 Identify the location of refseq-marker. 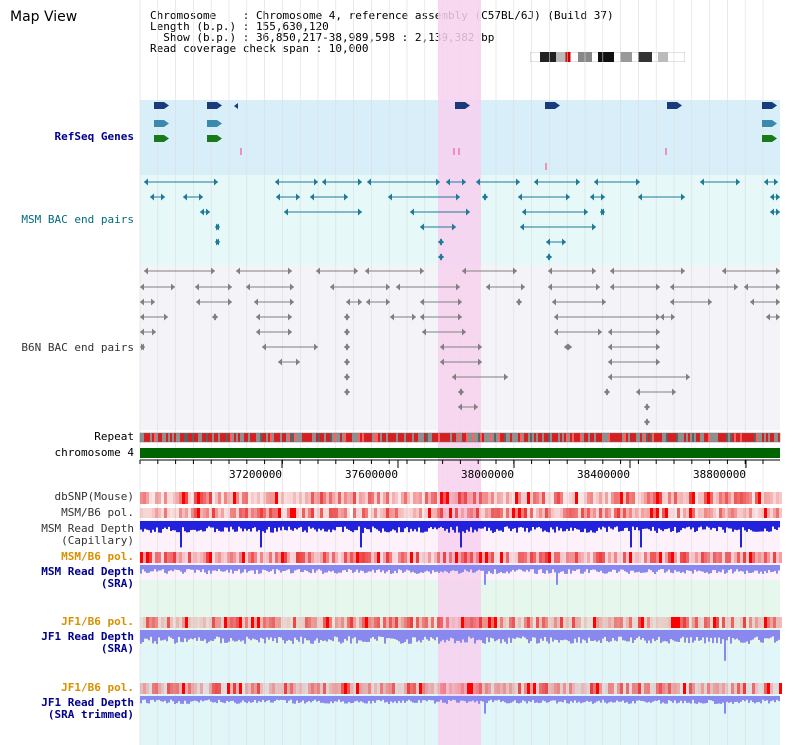
(459, 151).